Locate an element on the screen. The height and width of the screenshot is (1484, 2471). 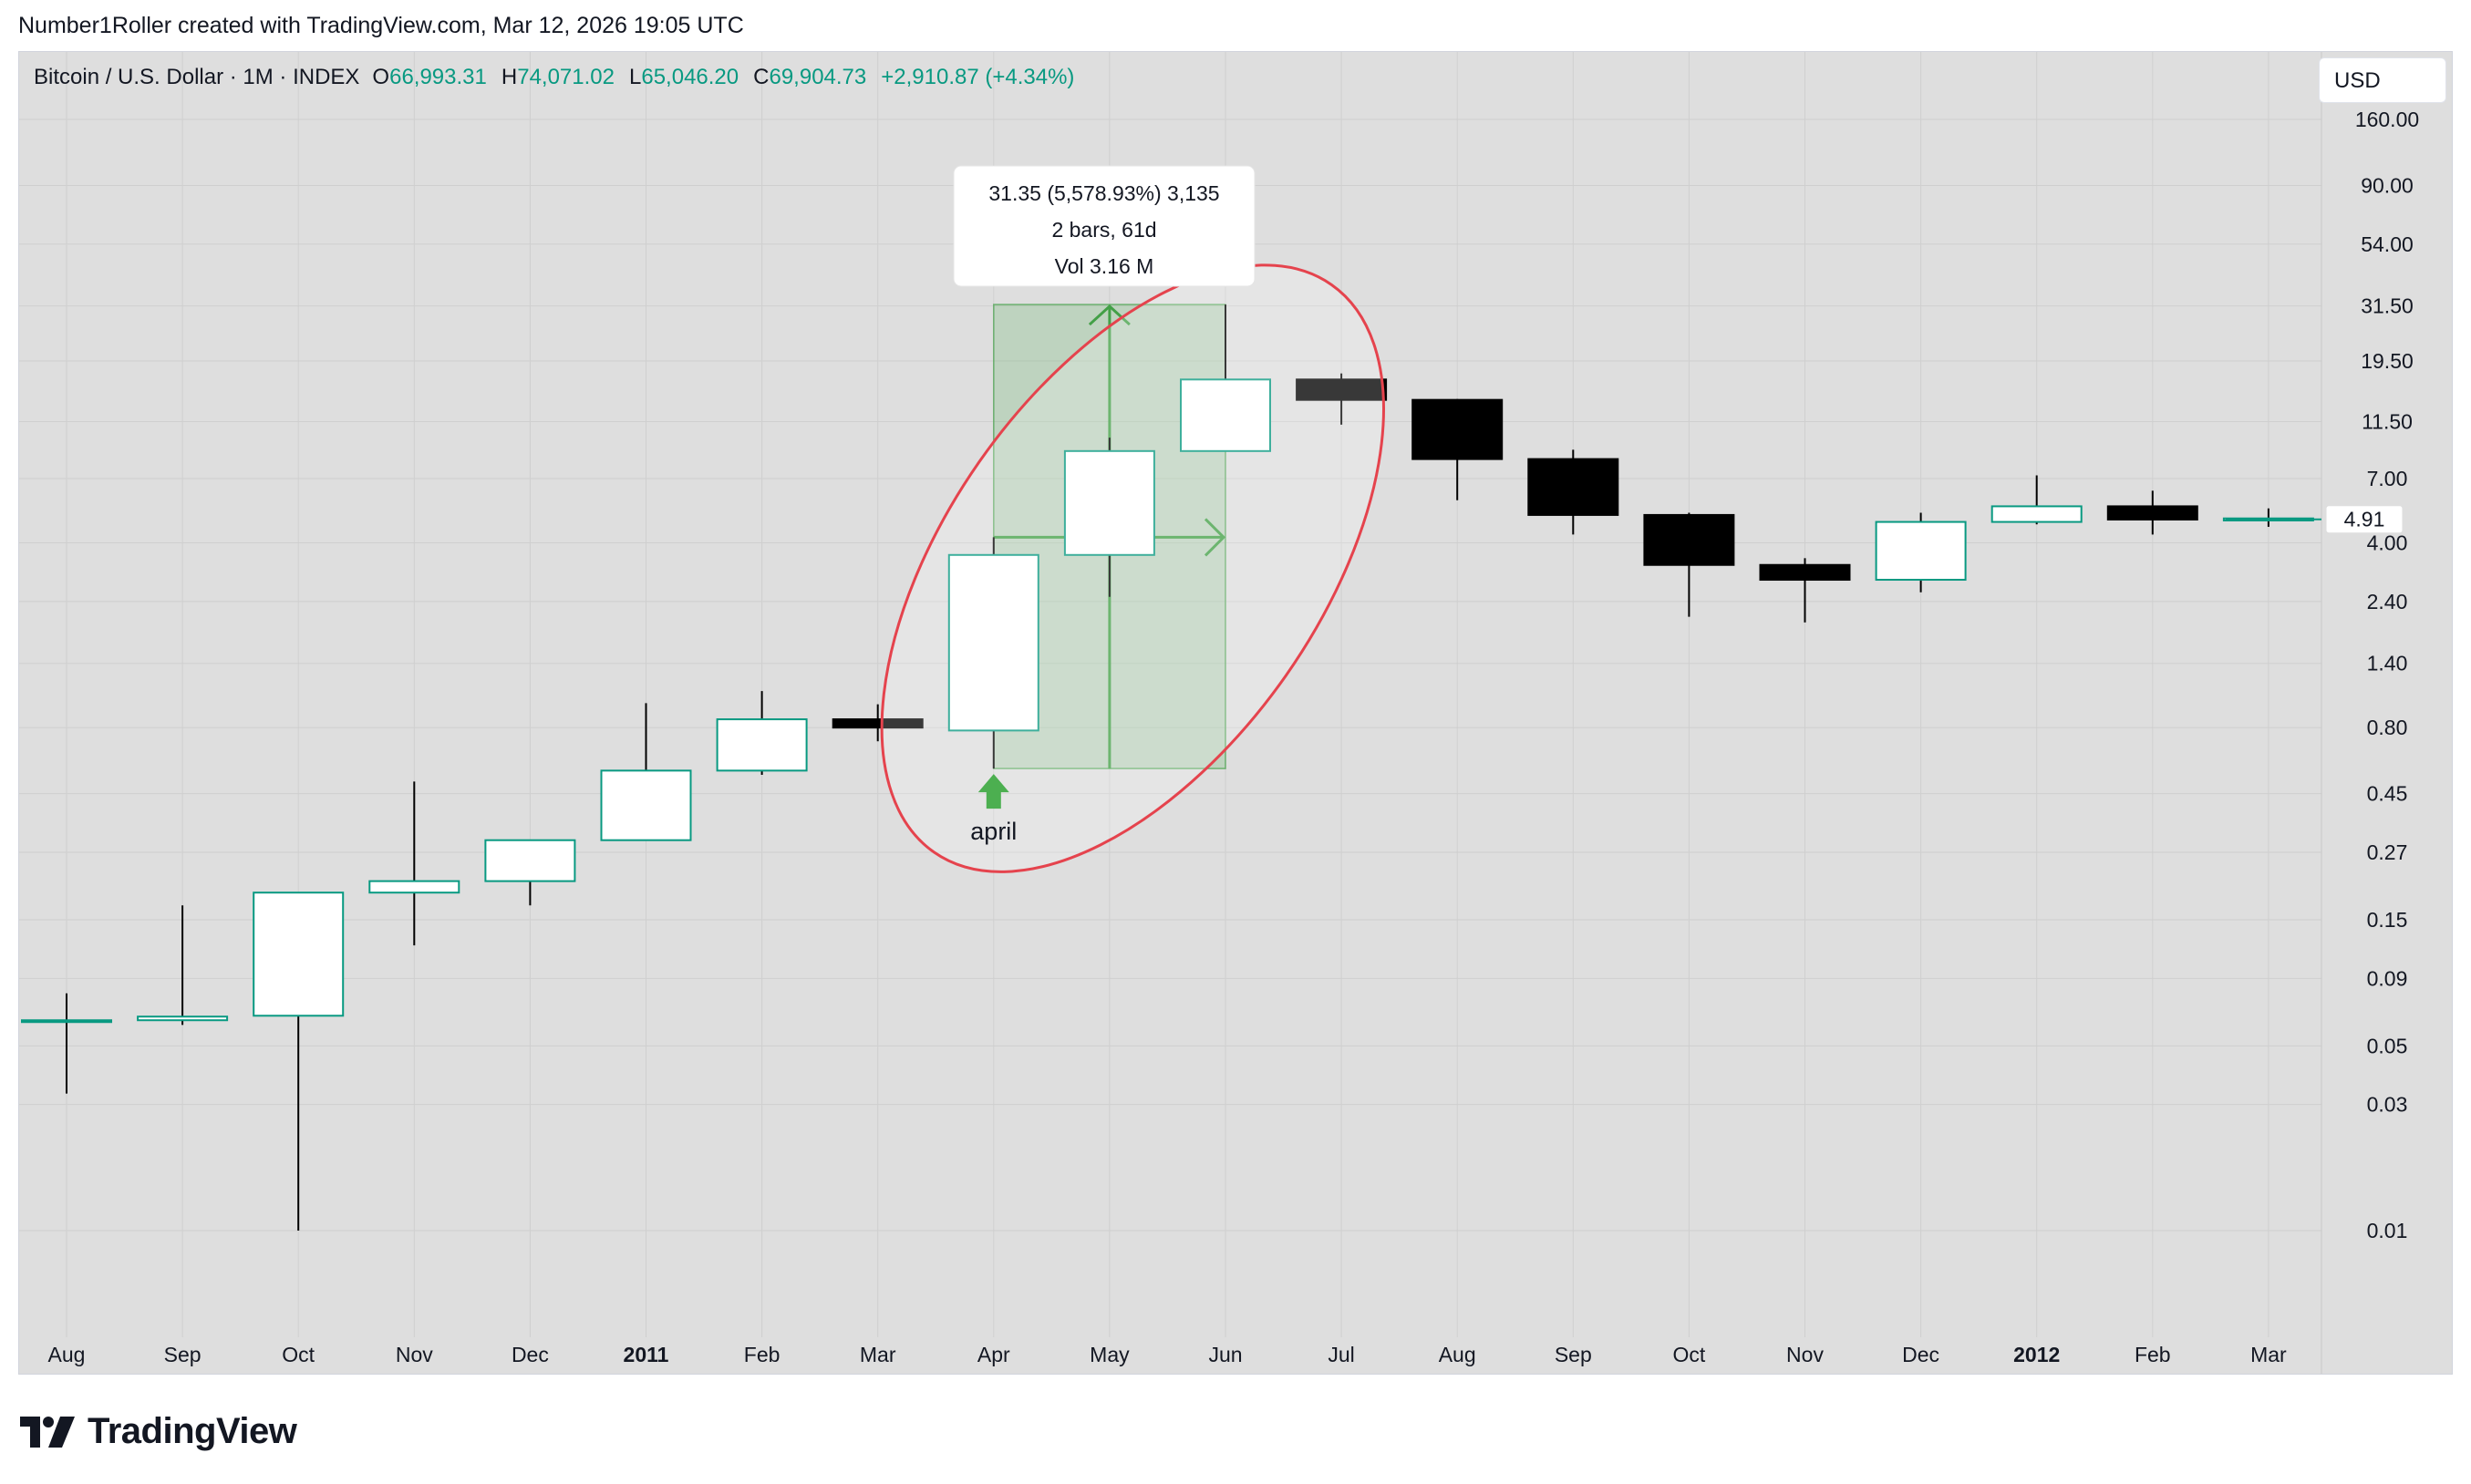
price-tick-label: 0.09 is located at coordinates (2387, 978).